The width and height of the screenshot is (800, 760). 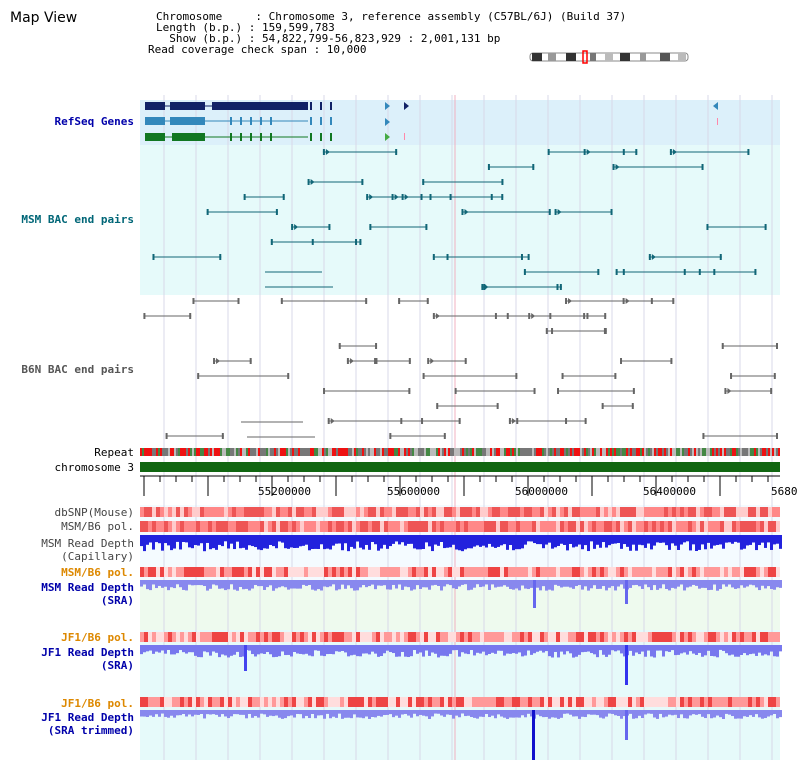 I want to click on jf1-trim-depth-spike, so click(x=533, y=735).